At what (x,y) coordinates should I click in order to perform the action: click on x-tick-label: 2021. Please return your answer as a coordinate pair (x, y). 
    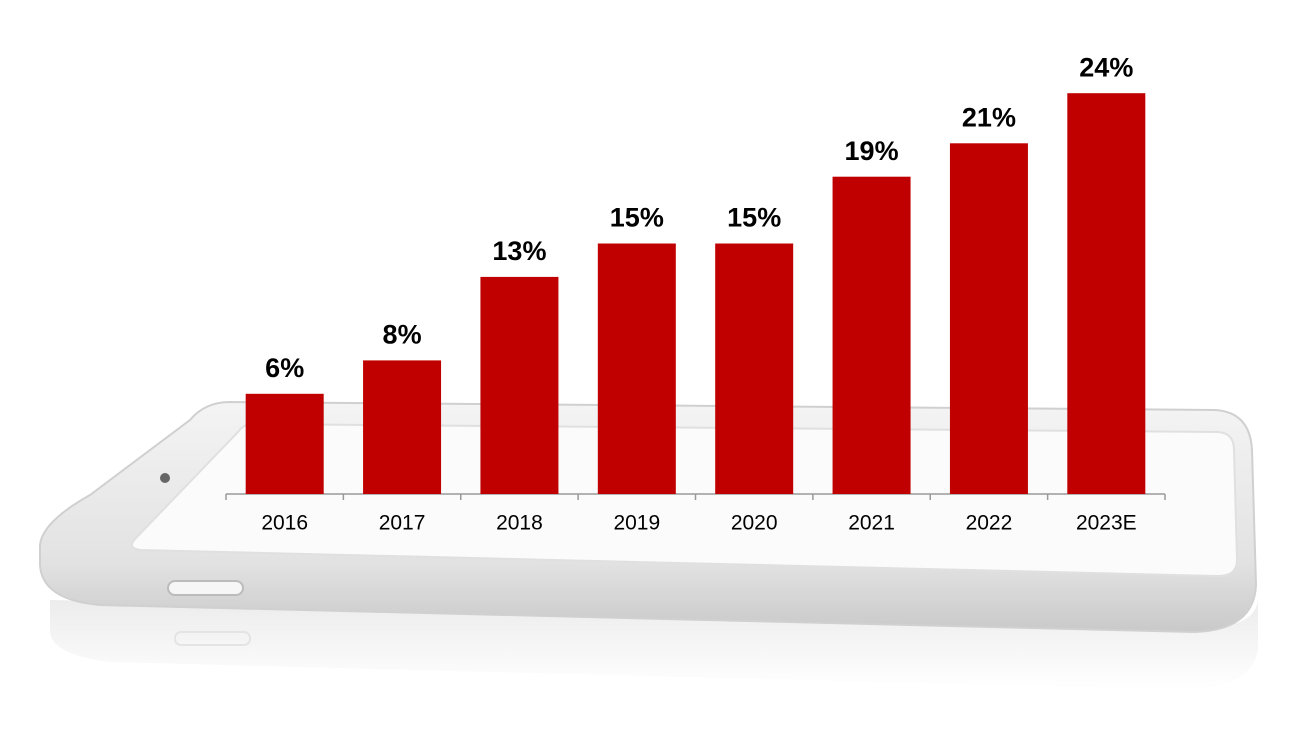
    Looking at the image, I should click on (871, 523).